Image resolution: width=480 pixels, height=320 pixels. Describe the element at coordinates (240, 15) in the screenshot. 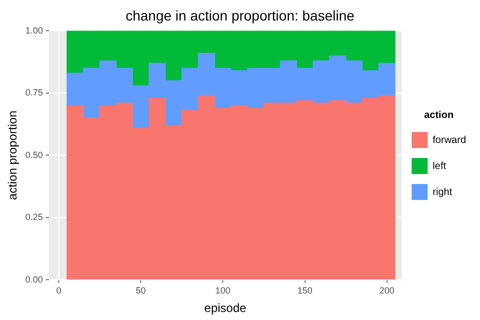

I see `chart-title: change in action proportion: baseline` at that location.